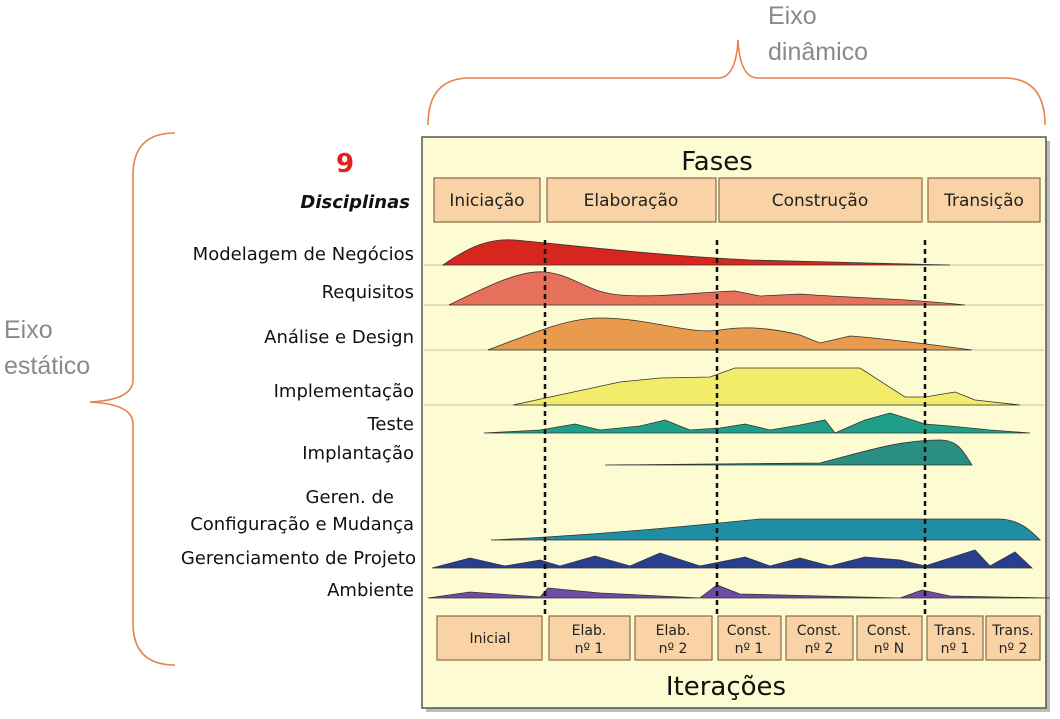 This screenshot has height=719, width=1060. I want to click on discipline-label: Análise e Design, so click(339, 337).